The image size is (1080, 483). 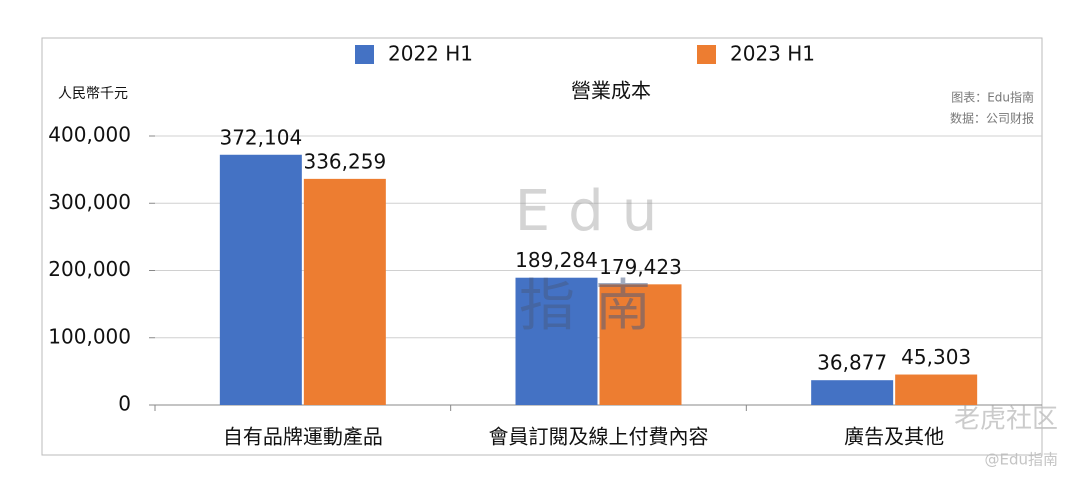 What do you see at coordinates (556, 260) in the screenshot?
I see `value-label: 189,284` at bounding box center [556, 260].